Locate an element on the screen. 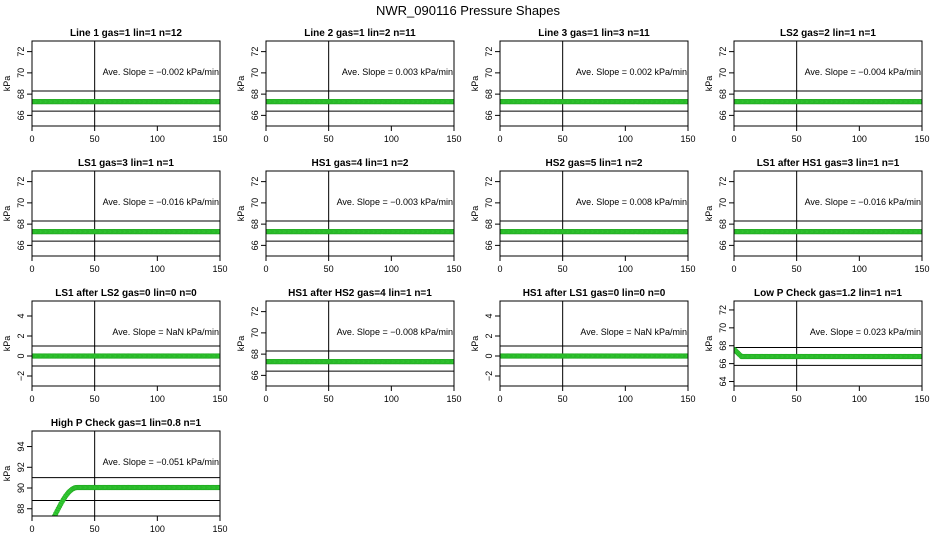 Image resolution: width=936 pixels, height=540 pixels. panel-title: Low P Check gas=1.2 lin=1 n=1 is located at coordinates (828, 293).